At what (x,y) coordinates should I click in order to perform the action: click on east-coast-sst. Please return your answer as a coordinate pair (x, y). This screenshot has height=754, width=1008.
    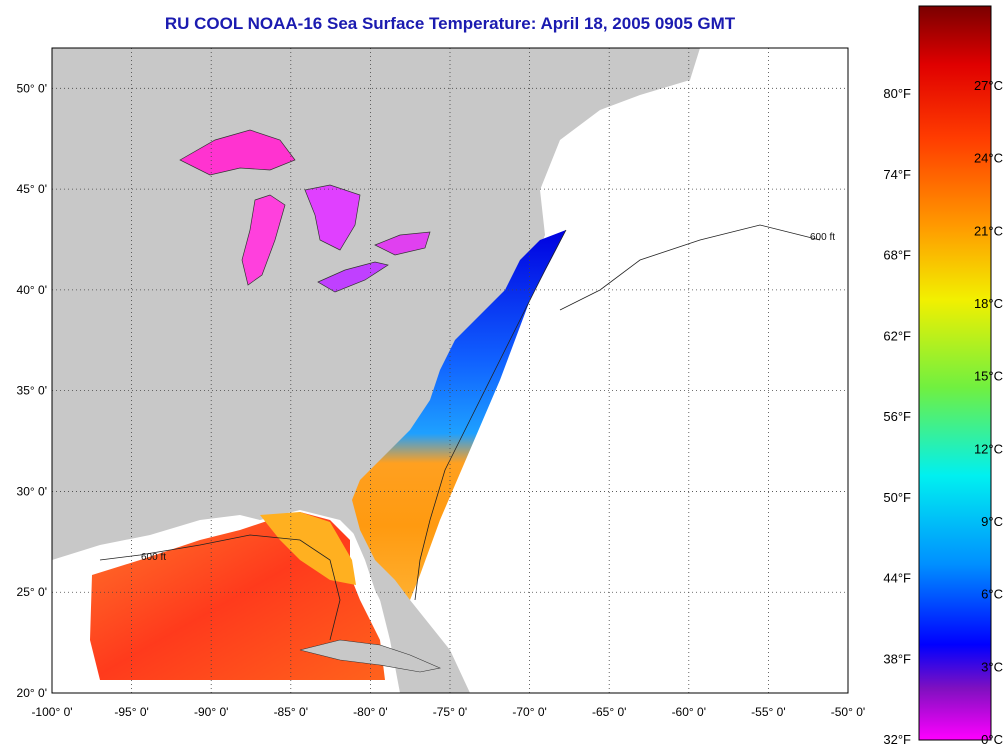
    Looking at the image, I should click on (459, 415).